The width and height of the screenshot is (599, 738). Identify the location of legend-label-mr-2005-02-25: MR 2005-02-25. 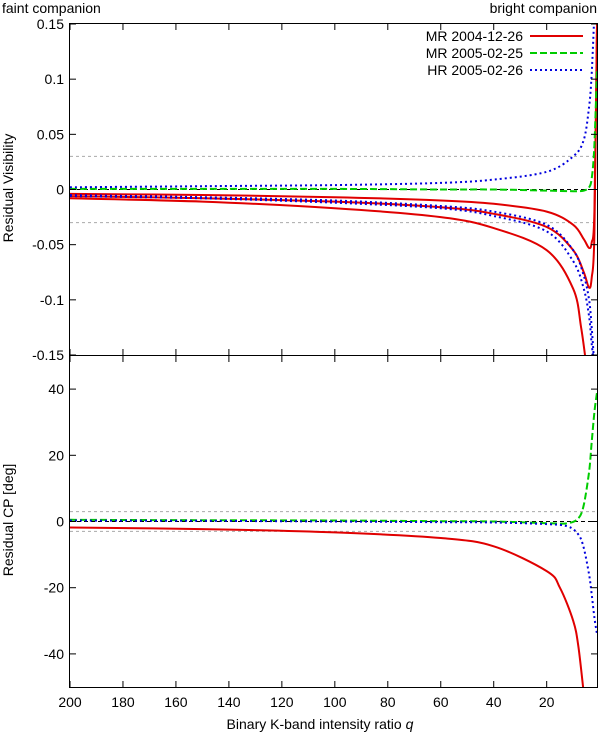
(474, 53).